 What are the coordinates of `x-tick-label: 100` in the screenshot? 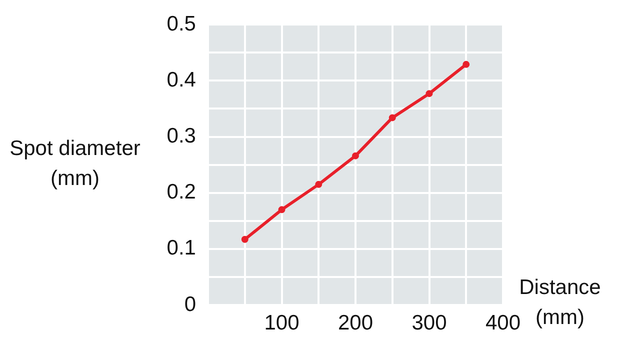 It's located at (282, 322).